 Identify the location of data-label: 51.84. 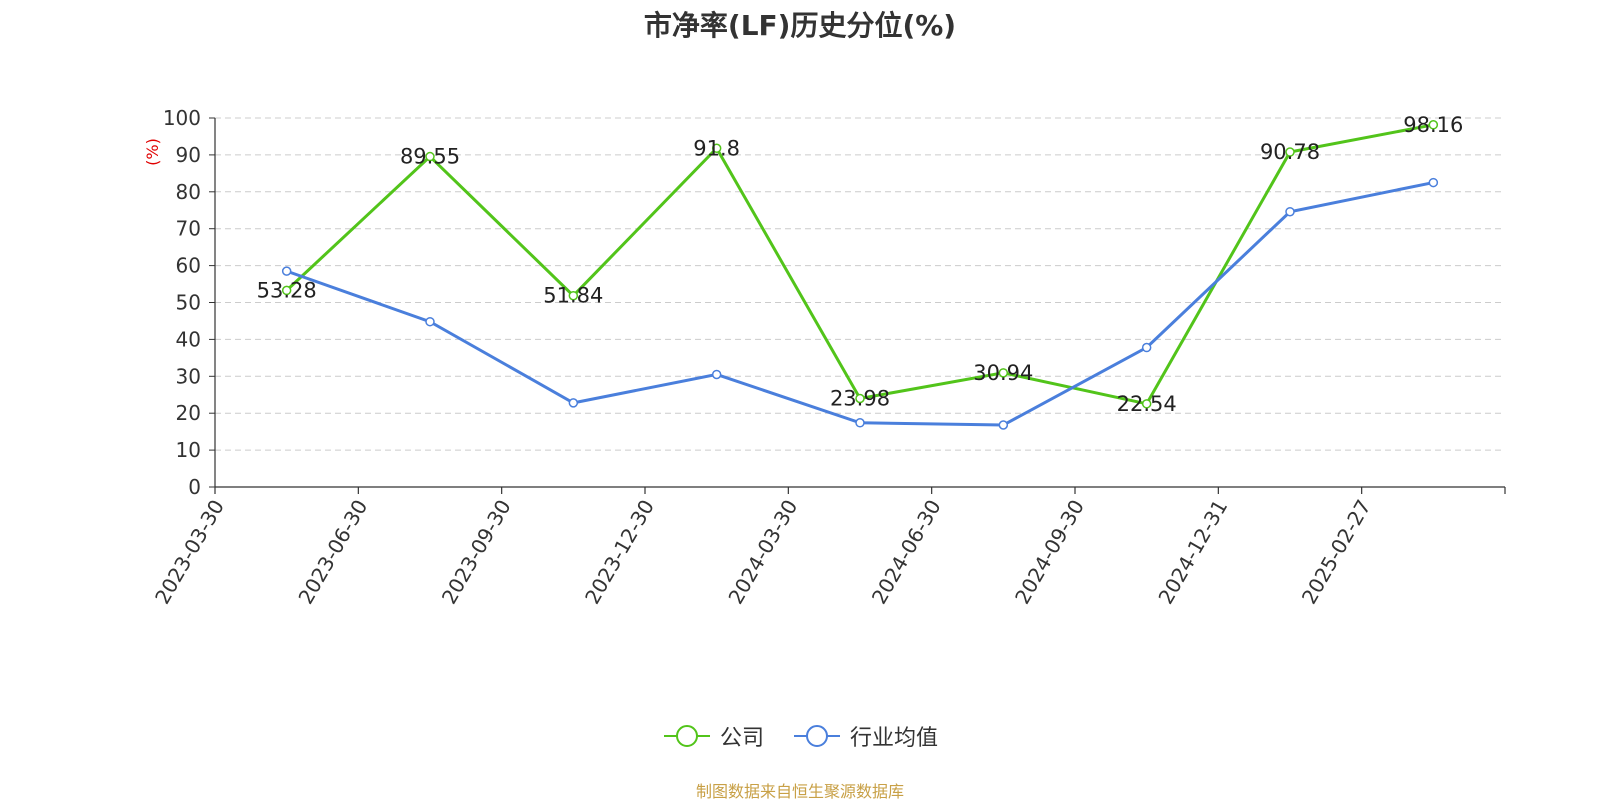
(573, 296).